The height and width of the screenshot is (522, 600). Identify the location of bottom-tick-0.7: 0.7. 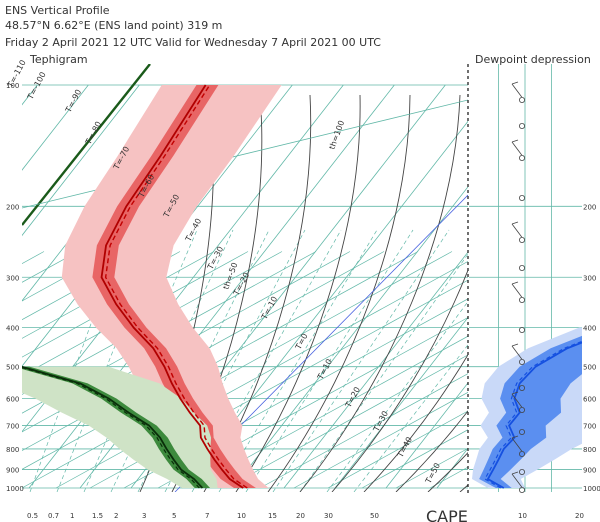
(53, 516).